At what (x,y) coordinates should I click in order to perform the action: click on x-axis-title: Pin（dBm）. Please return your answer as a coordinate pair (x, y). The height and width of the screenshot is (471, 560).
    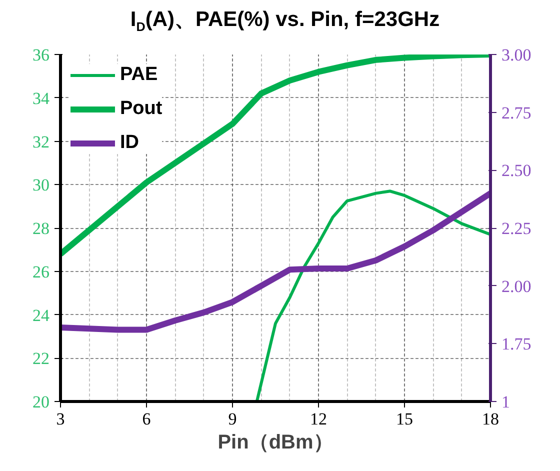
    Looking at the image, I should click on (276, 443).